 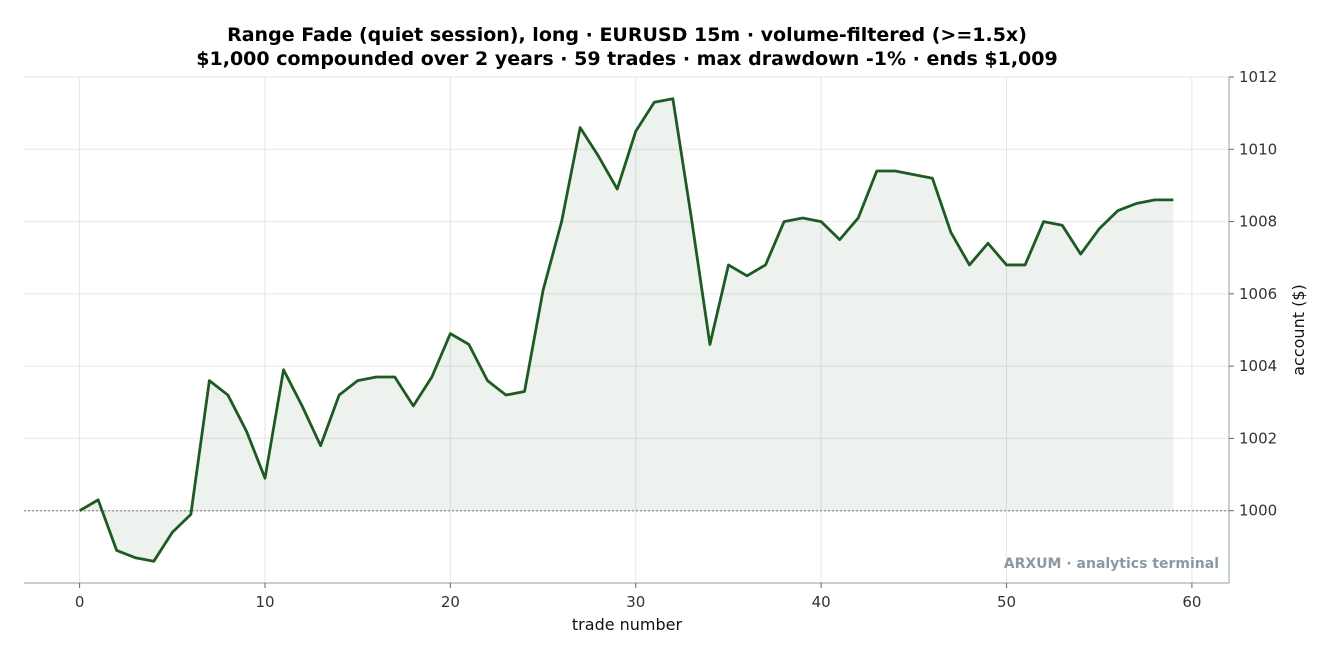 What do you see at coordinates (1258, 222) in the screenshot?
I see `y-tick-label: 1008` at bounding box center [1258, 222].